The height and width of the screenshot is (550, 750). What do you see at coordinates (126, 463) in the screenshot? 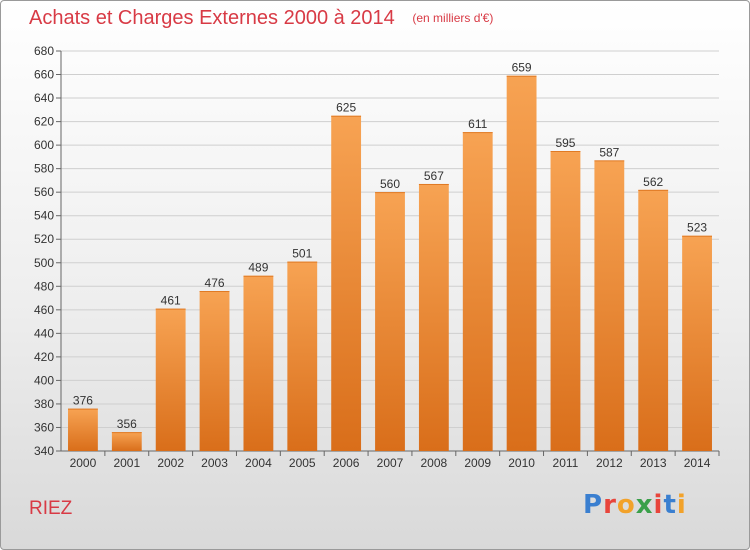
I see `x-tick-label: 2001` at bounding box center [126, 463].